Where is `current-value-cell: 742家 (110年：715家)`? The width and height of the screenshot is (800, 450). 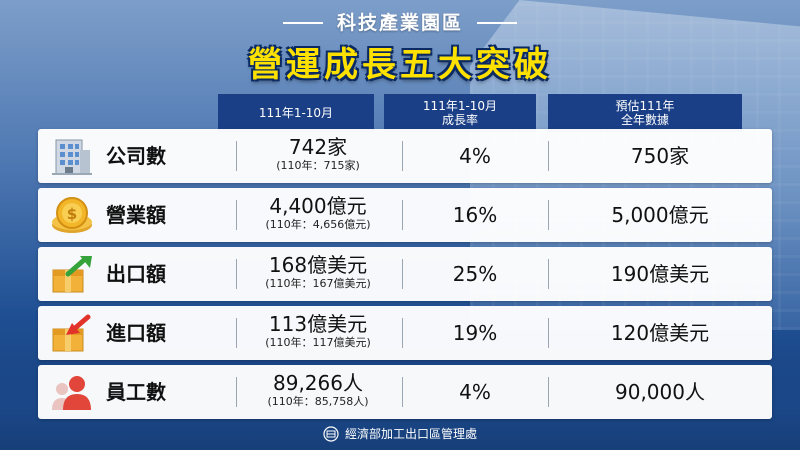 current-value-cell: 742家 (110年：715家) is located at coordinates (318, 154).